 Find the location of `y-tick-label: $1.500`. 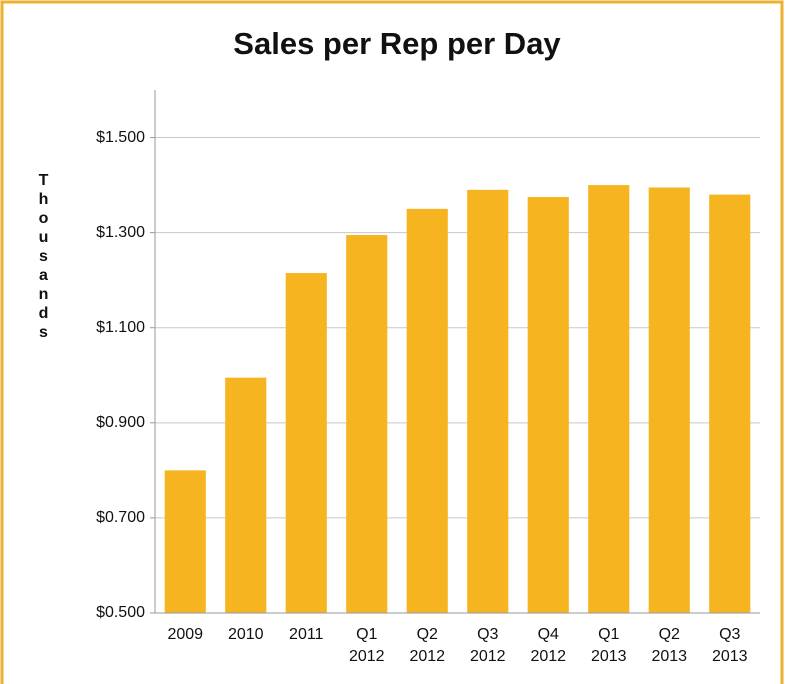

y-tick-label: $1.500 is located at coordinates (120, 137).